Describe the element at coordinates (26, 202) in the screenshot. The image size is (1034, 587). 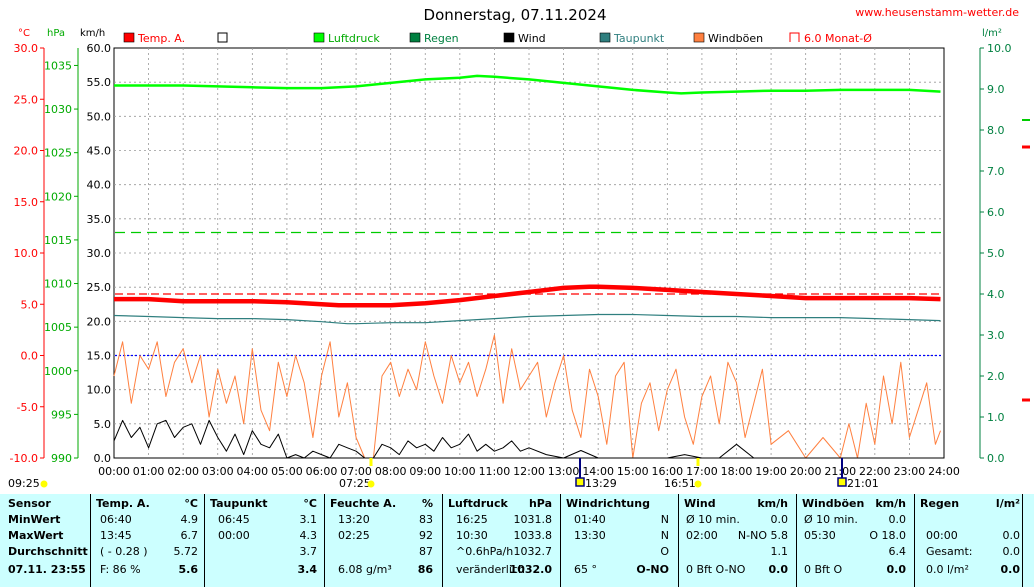
I see `y-temp-tick-label: 15.0` at that location.